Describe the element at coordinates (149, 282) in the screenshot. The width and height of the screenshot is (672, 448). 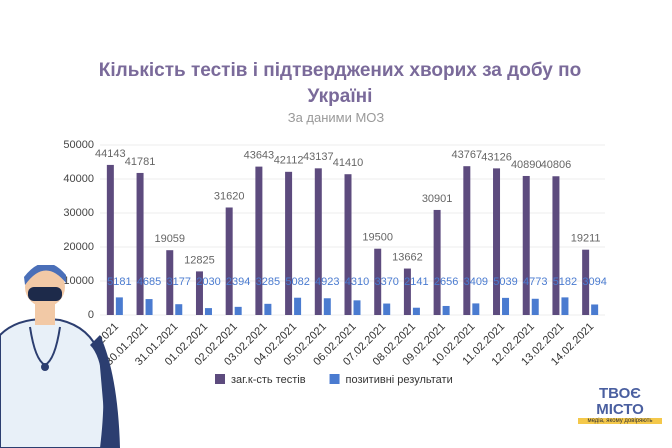
I see `value-label: 4685` at that location.